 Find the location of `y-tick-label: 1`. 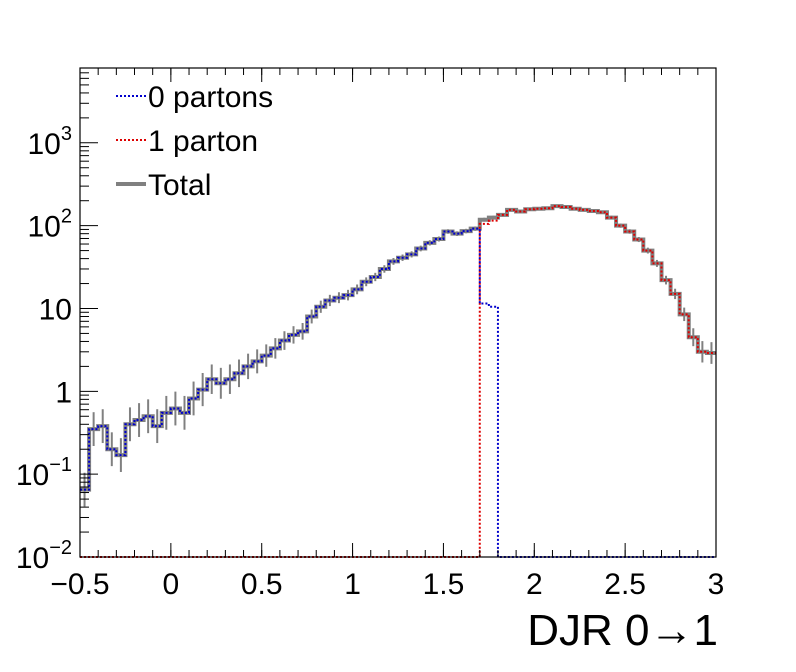

y-tick-label: 1 is located at coordinates (63, 392).